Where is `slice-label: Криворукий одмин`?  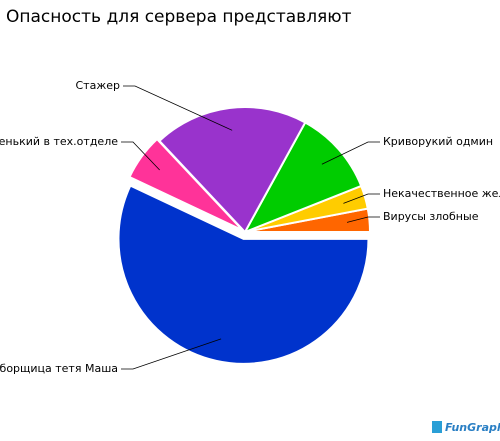 slice-label: Криворукий одмин is located at coordinates (438, 141).